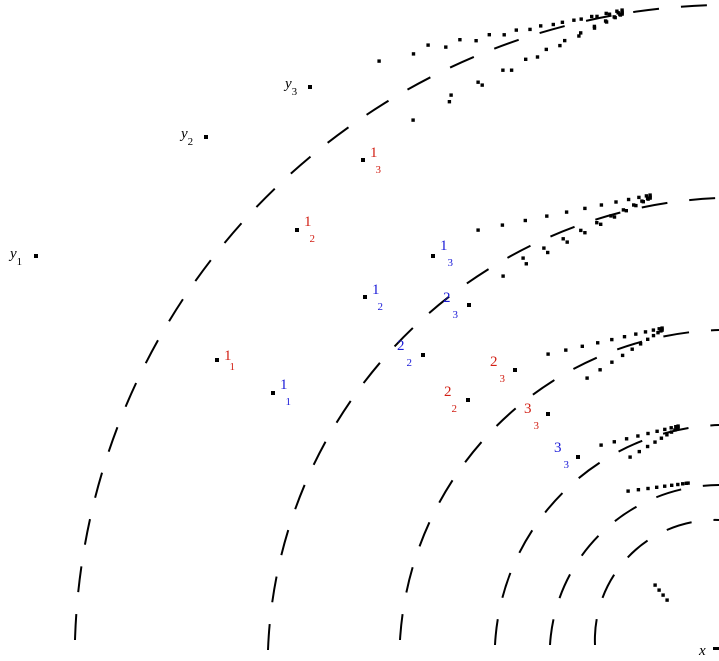 Image resolution: width=719 pixels, height=661 pixels. I want to click on blue-1-3-point, so click(433, 256).